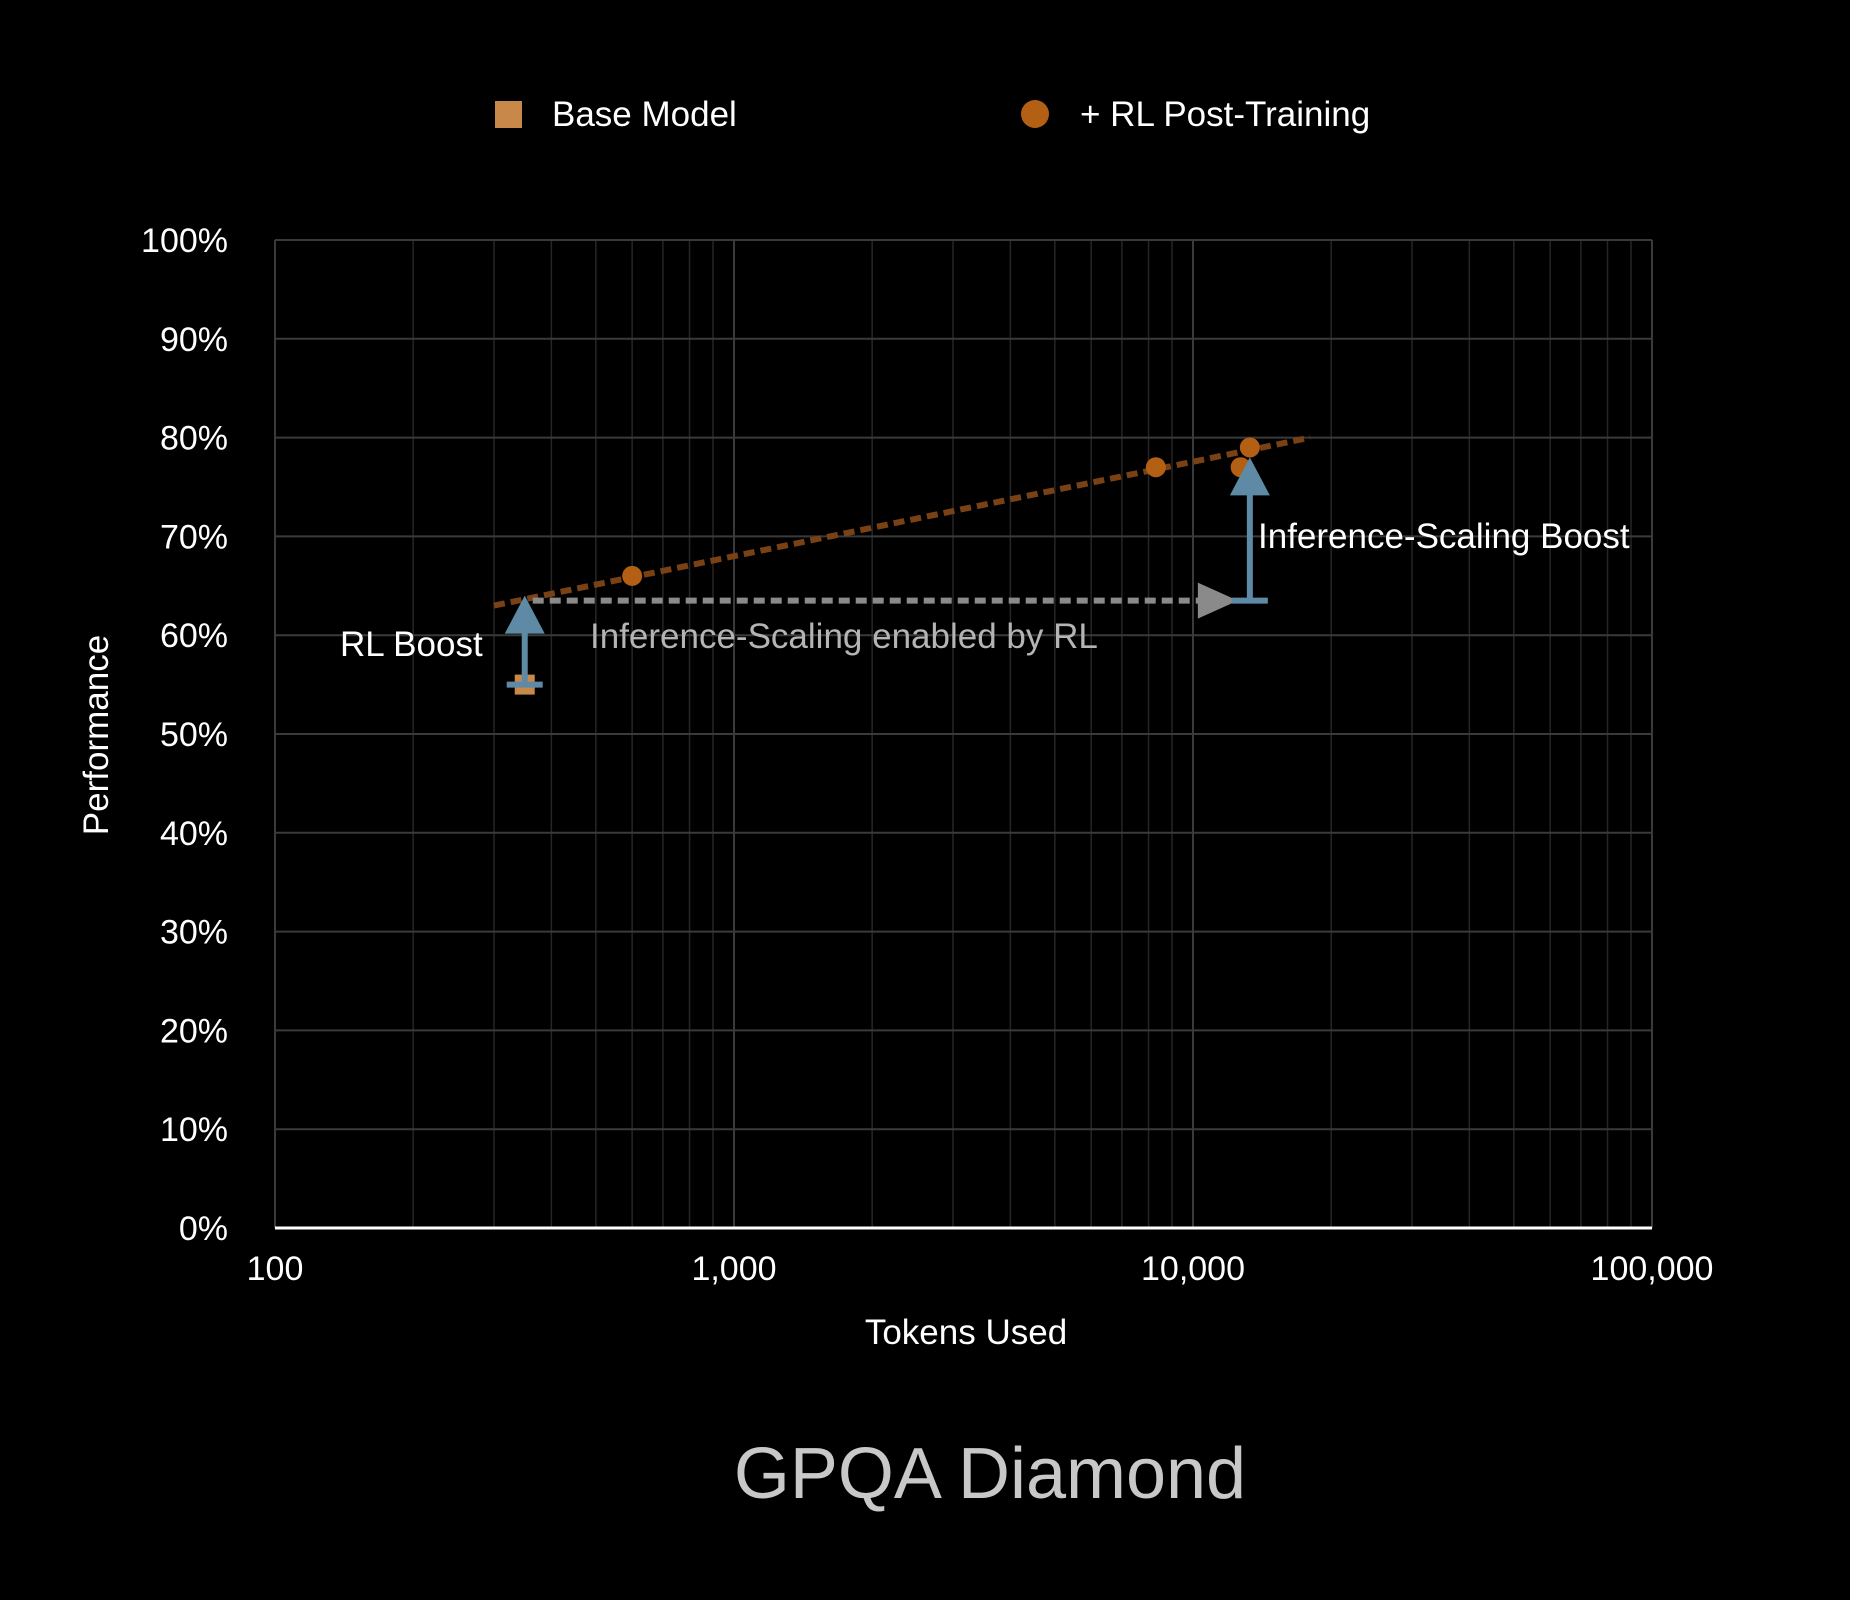 This screenshot has height=1600, width=1850. What do you see at coordinates (275, 1269) in the screenshot?
I see `x-tick-label: 100` at bounding box center [275, 1269].